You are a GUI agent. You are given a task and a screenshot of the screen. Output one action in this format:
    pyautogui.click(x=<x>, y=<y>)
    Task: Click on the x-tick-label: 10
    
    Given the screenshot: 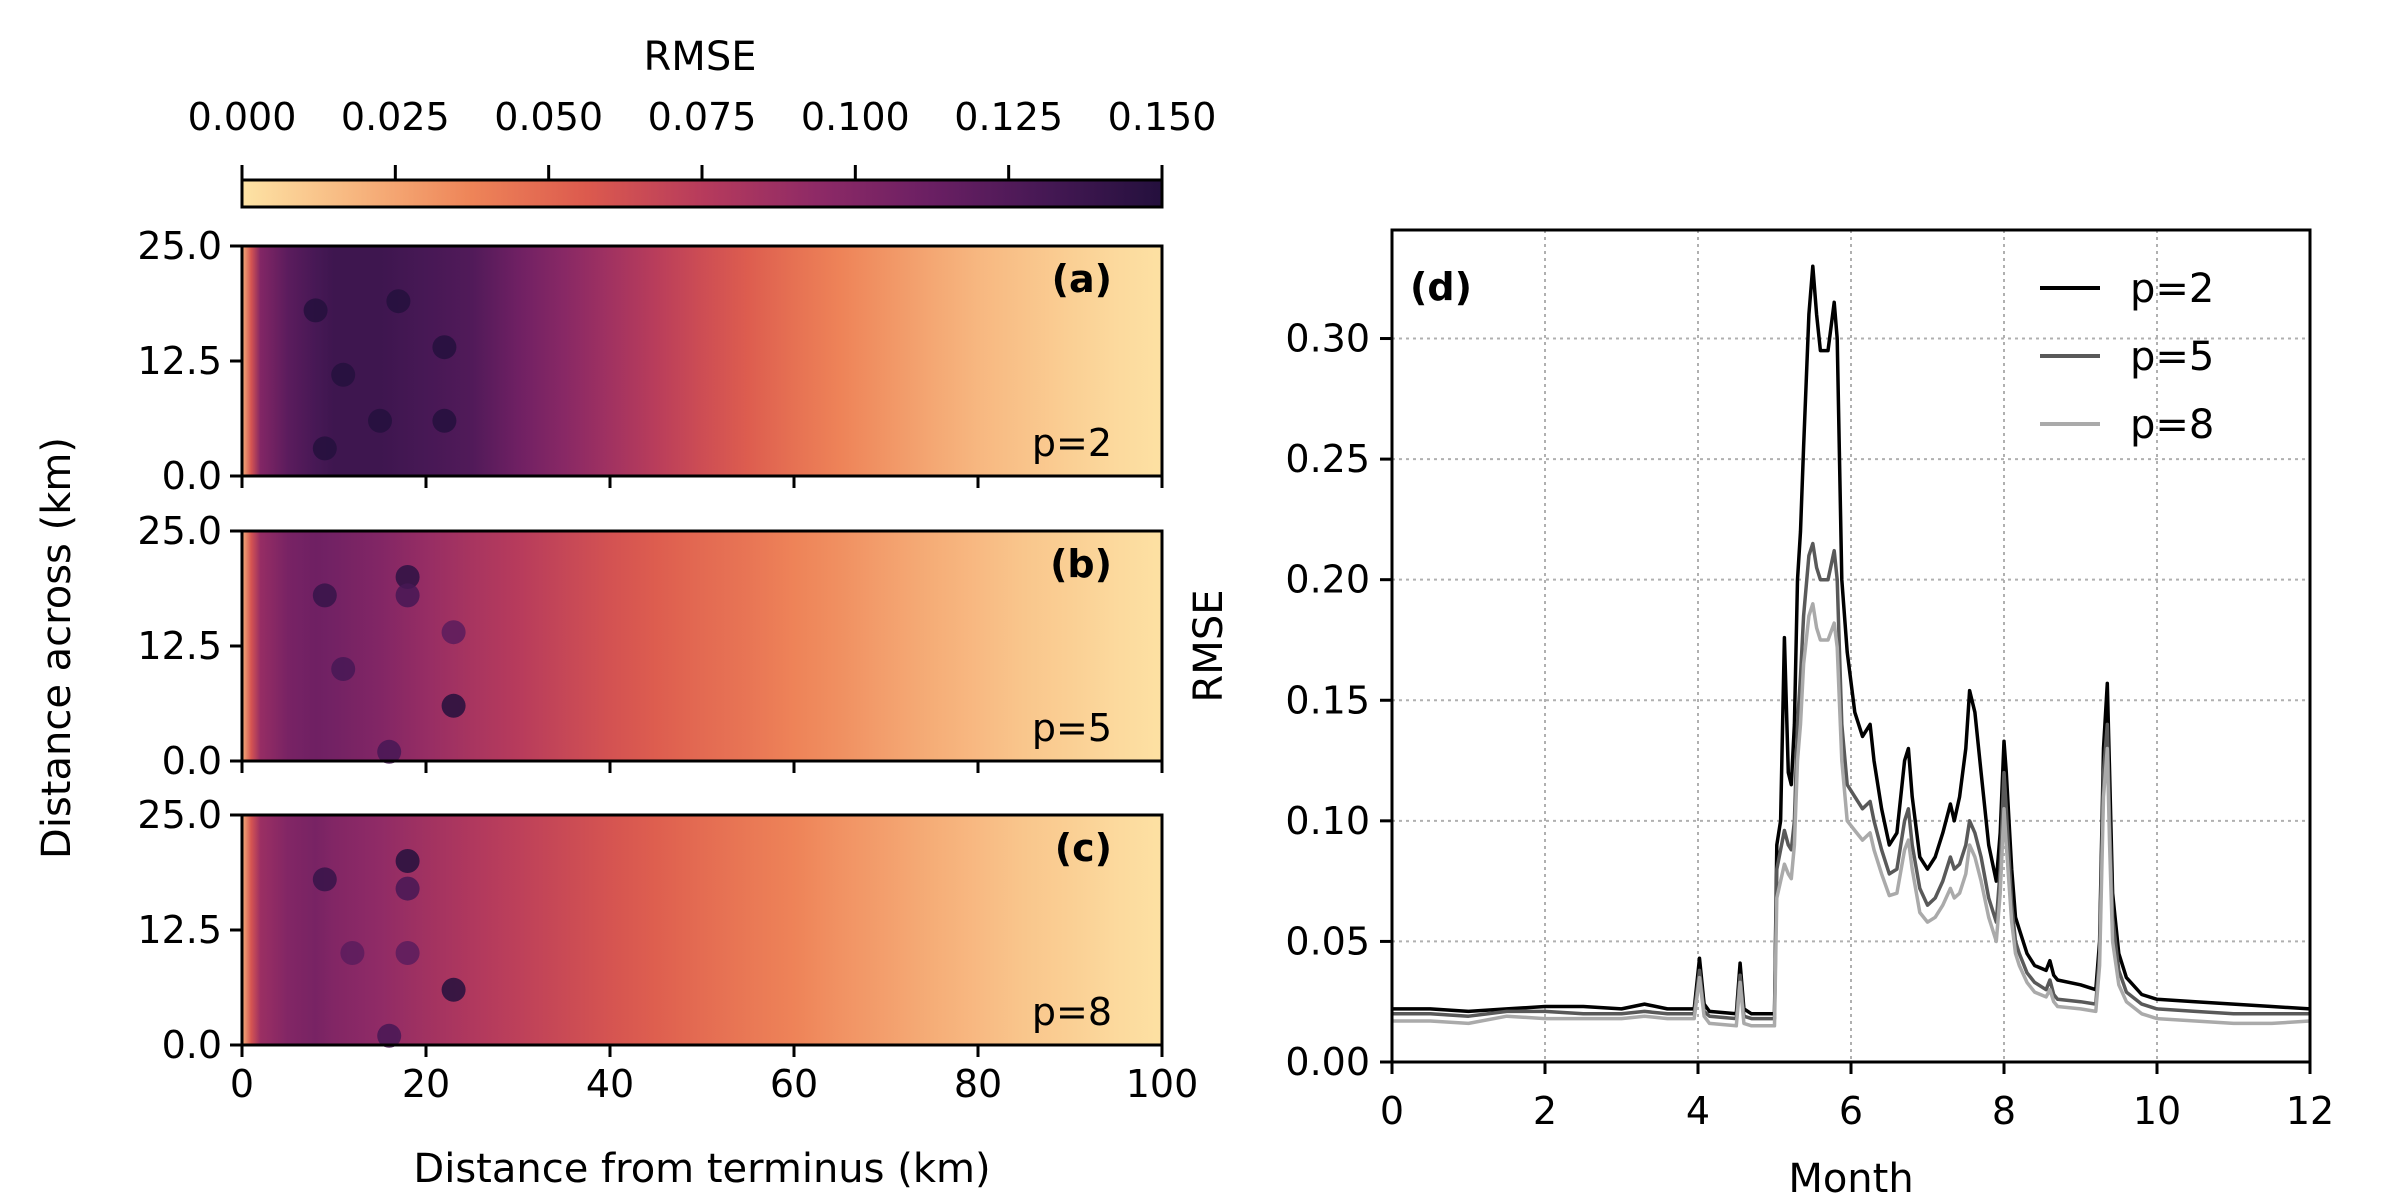 What is the action you would take?
    pyautogui.click(x=2157, y=1111)
    